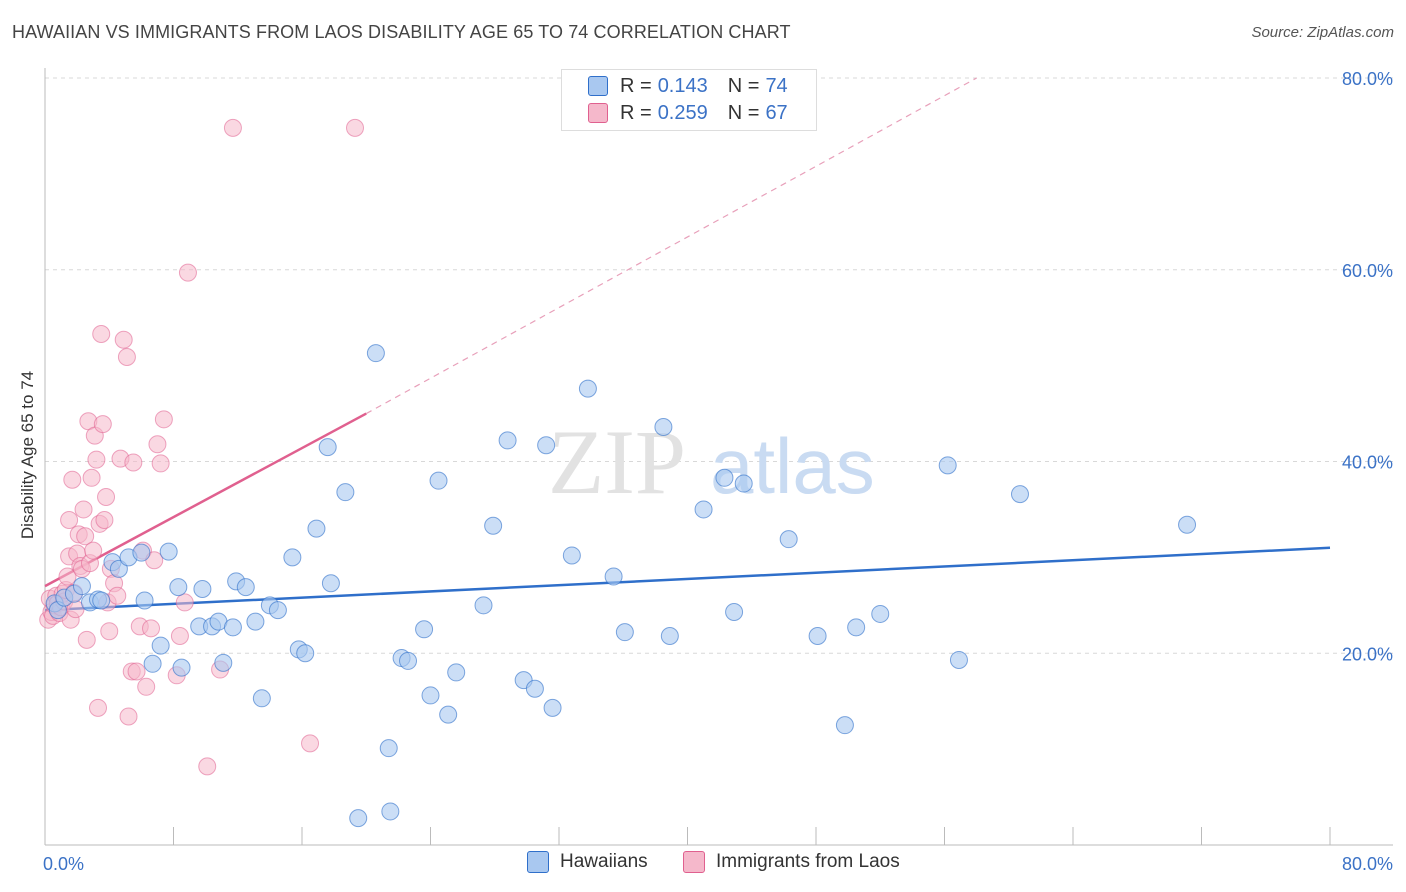  I want to click on watermark-atlas: atlas, so click(792, 466).